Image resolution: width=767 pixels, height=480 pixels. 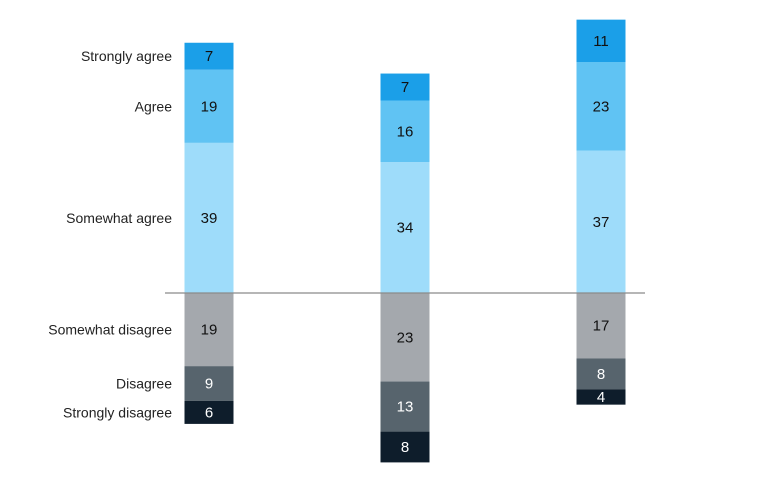 I want to click on data-label-somewhat-agree-col2: 34, so click(x=405, y=228).